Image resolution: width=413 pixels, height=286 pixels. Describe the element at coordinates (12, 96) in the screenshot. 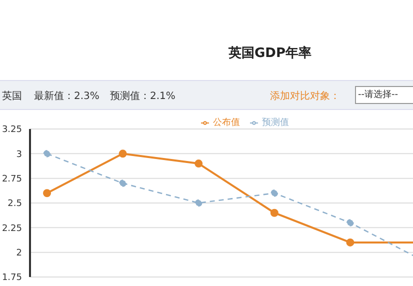

I see `text: 英国` at that location.